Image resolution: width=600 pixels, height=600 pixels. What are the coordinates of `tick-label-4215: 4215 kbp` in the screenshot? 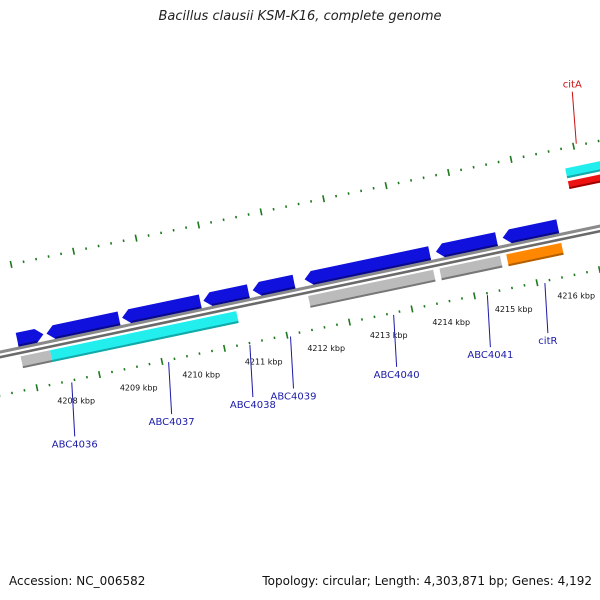 It's located at (514, 309).